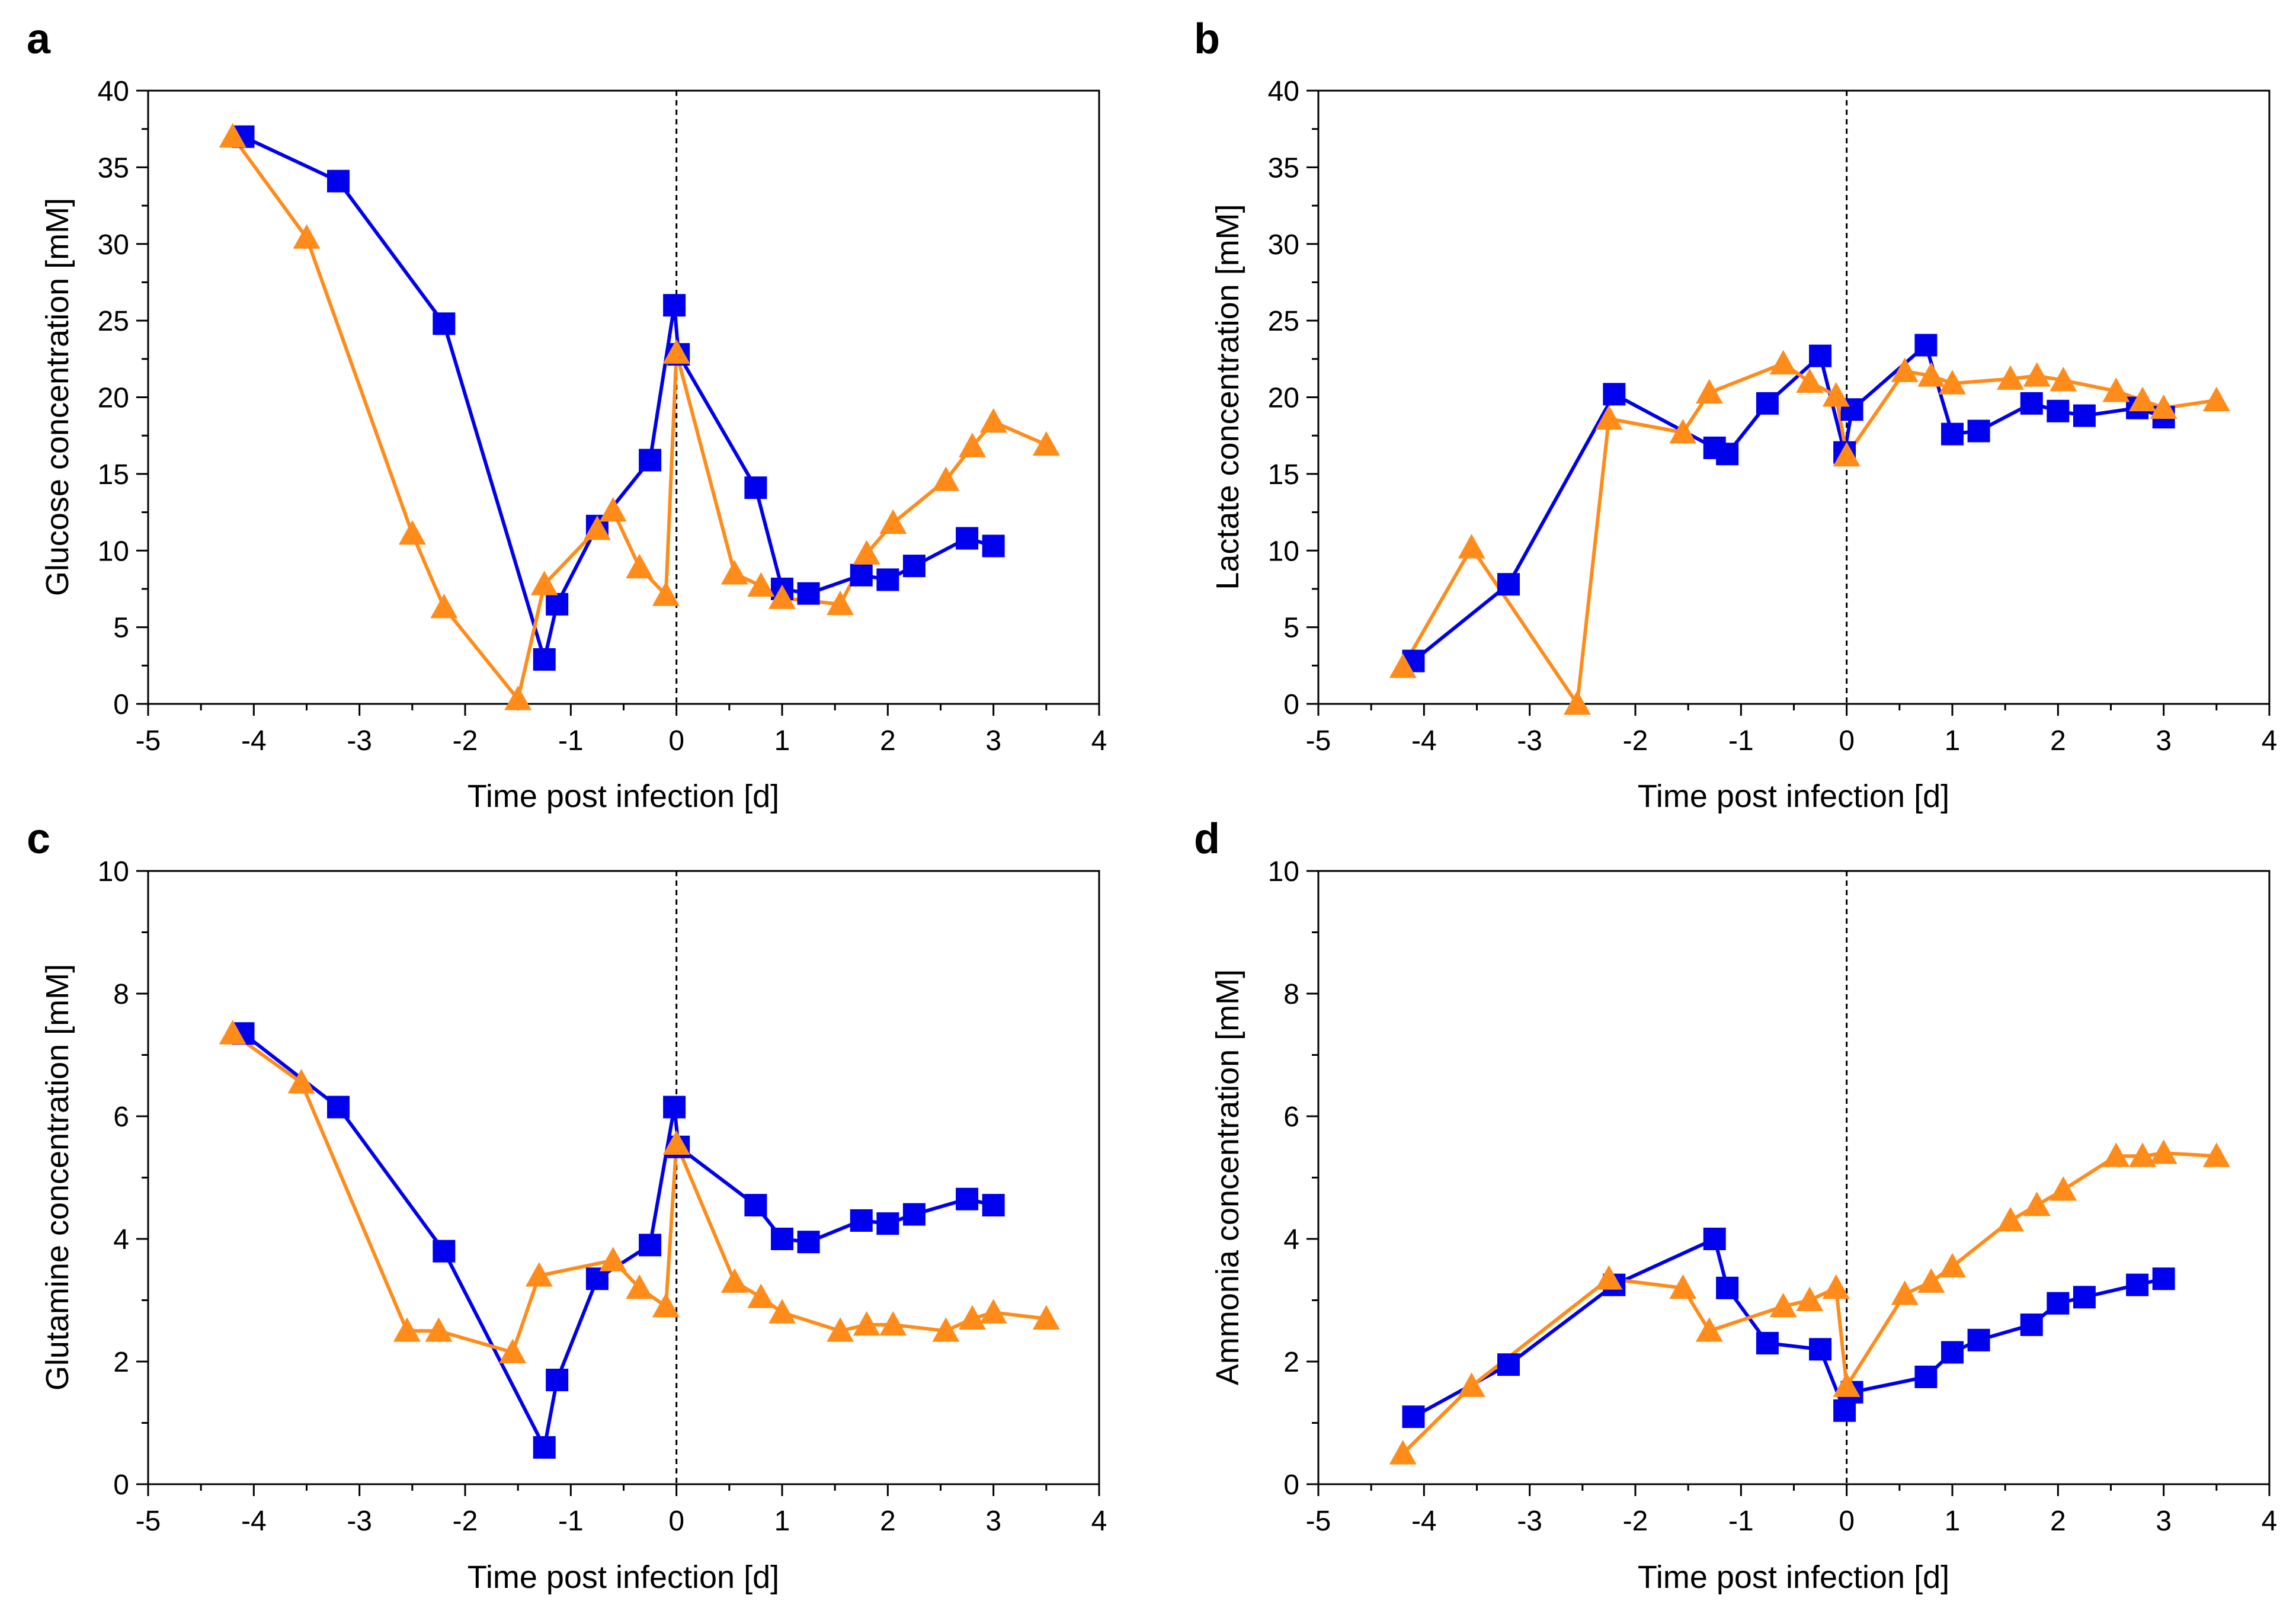 The height and width of the screenshot is (1611, 2296). Describe the element at coordinates (1291, 1240) in the screenshot. I see `y-tick-label: 4` at that location.